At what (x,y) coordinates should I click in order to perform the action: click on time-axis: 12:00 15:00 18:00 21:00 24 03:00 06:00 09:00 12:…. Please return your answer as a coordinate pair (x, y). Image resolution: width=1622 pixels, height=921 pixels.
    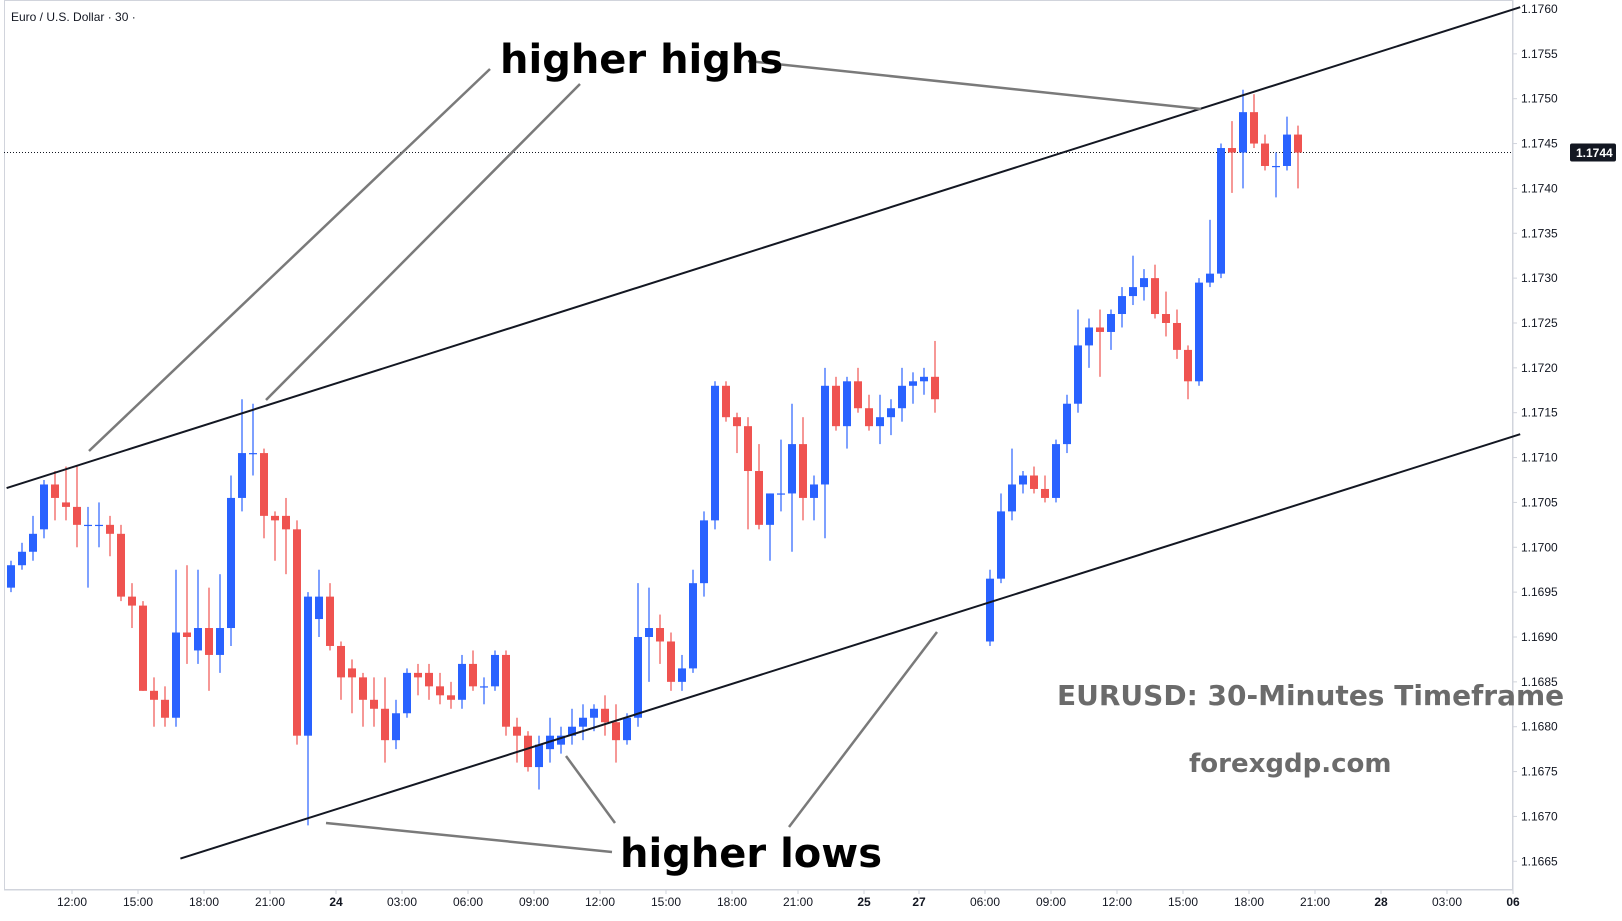
    Looking at the image, I should click on (788, 899).